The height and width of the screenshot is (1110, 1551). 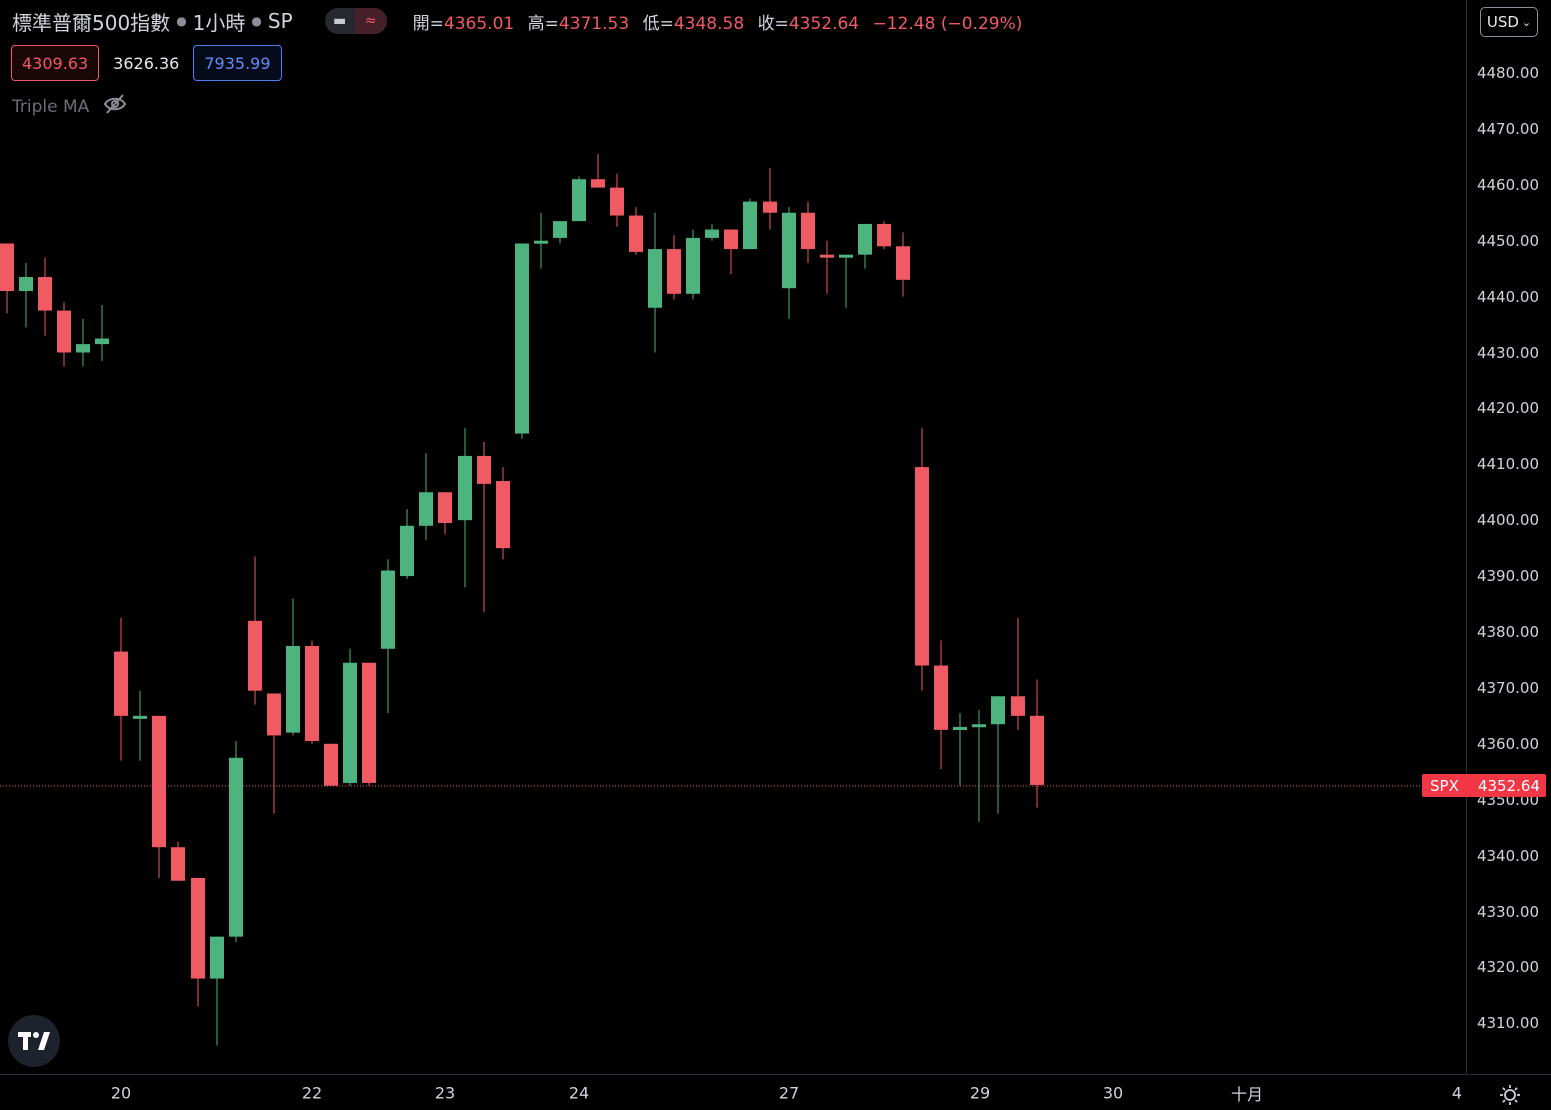 I want to click on currency-label: USD, so click(x=1502, y=22).